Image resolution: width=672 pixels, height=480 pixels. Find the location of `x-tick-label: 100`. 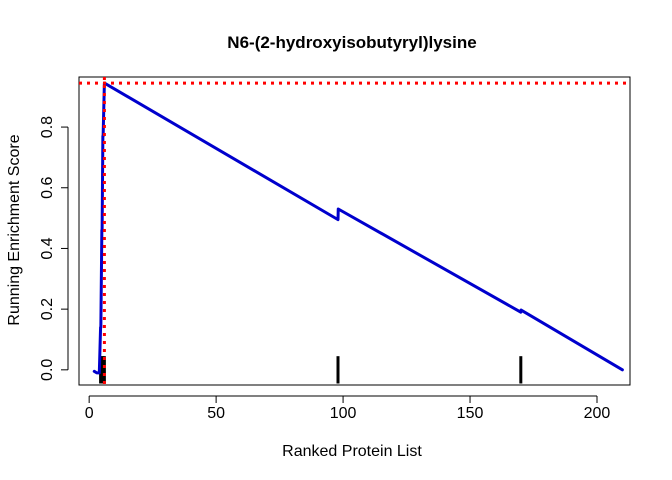

x-tick-label: 100 is located at coordinates (343, 413).